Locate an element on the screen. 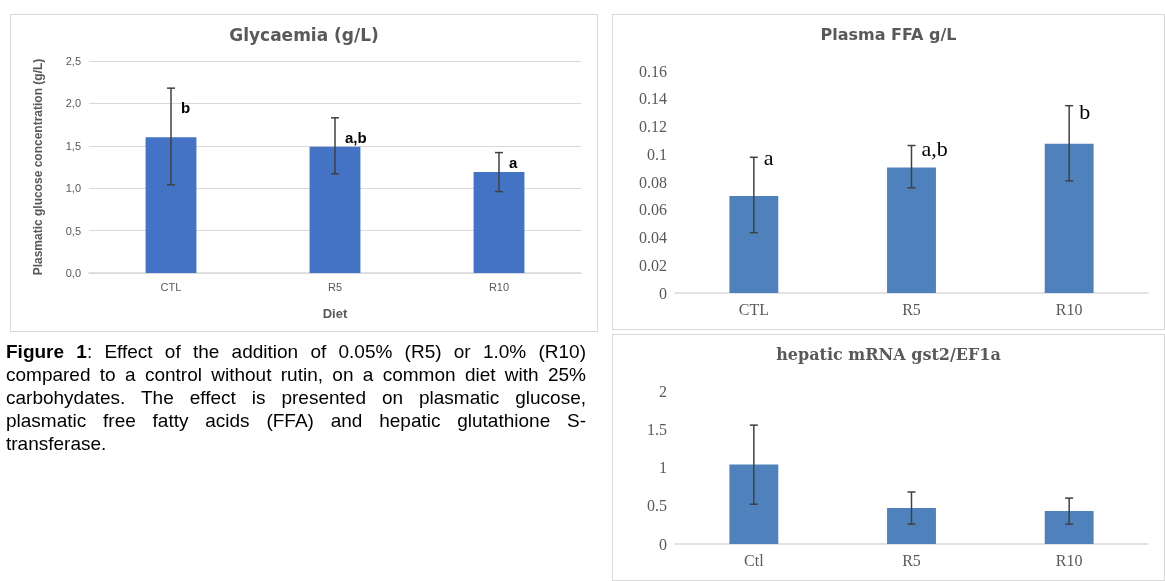 The height and width of the screenshot is (581, 1165). y-tick-label: 0.12 is located at coordinates (653, 126).